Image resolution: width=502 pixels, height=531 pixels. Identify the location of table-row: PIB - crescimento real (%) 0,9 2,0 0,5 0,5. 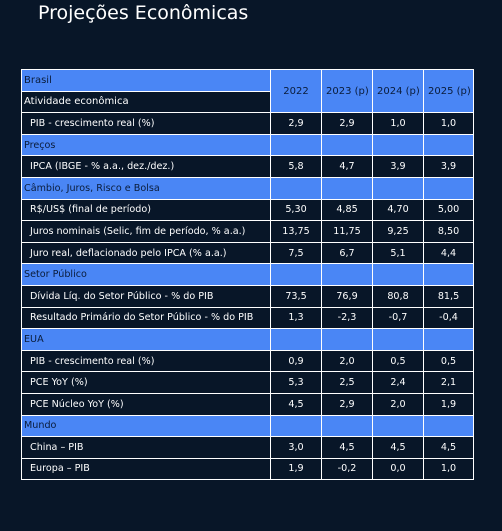
(247, 361).